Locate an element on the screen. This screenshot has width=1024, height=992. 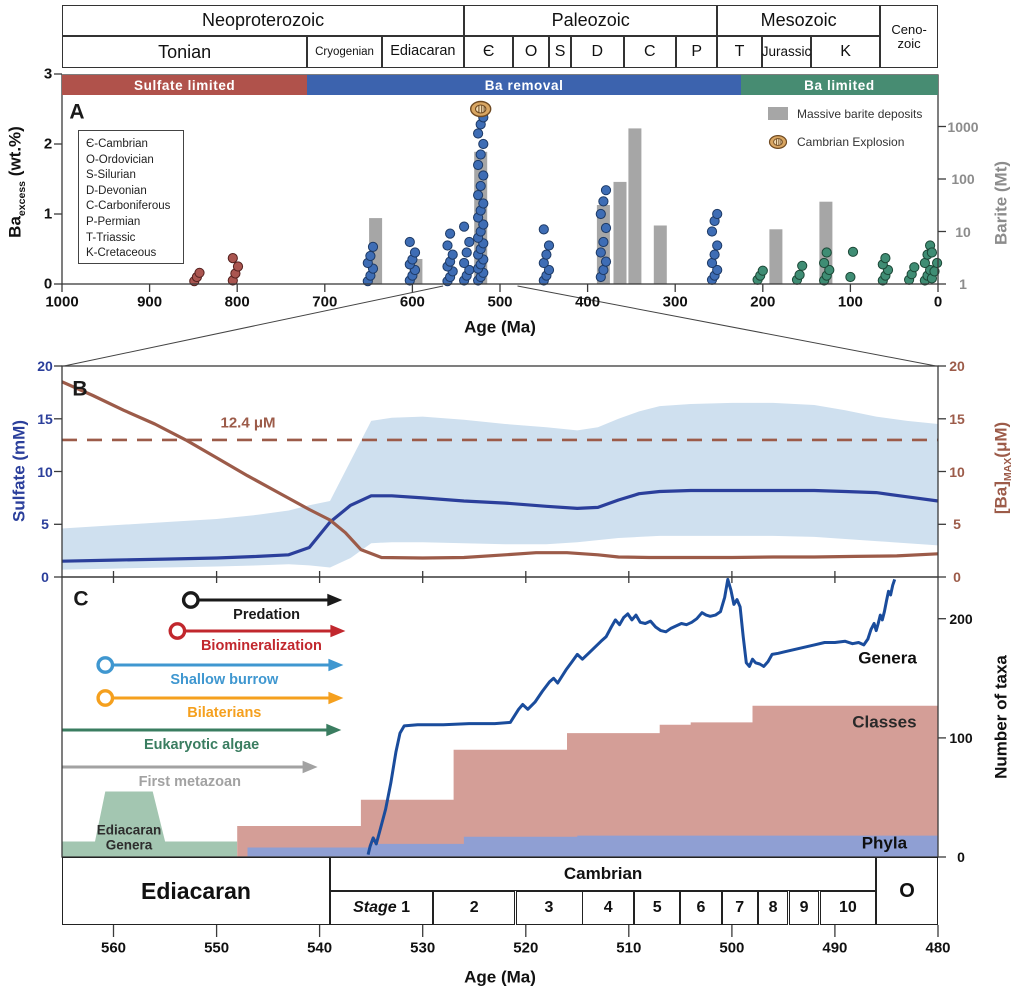
first-metazoan-arrow is located at coordinates (190, 767).